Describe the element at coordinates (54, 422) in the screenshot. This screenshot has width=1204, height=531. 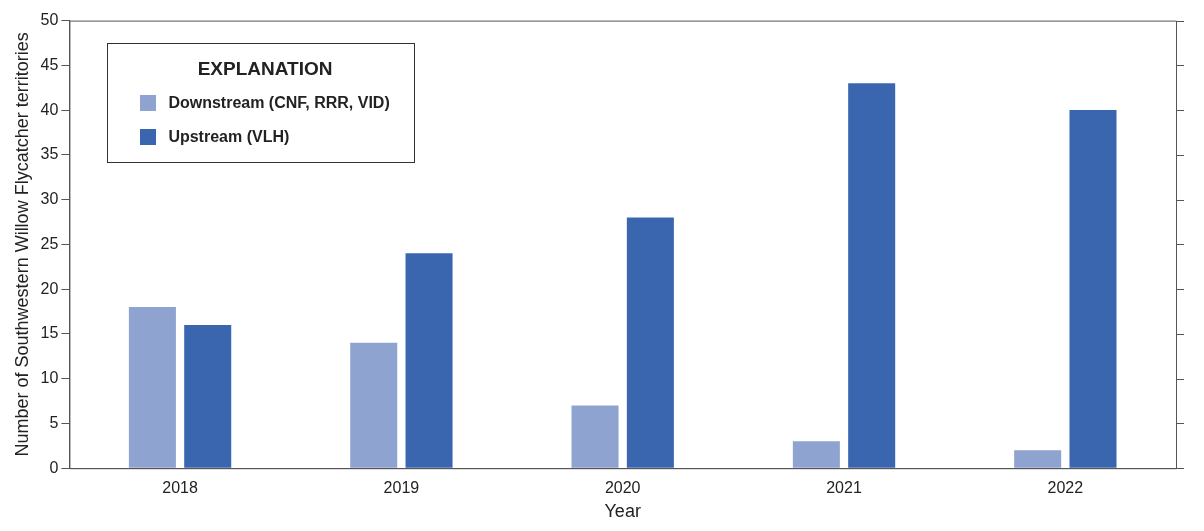
I see `y-tick-label: 5` at that location.